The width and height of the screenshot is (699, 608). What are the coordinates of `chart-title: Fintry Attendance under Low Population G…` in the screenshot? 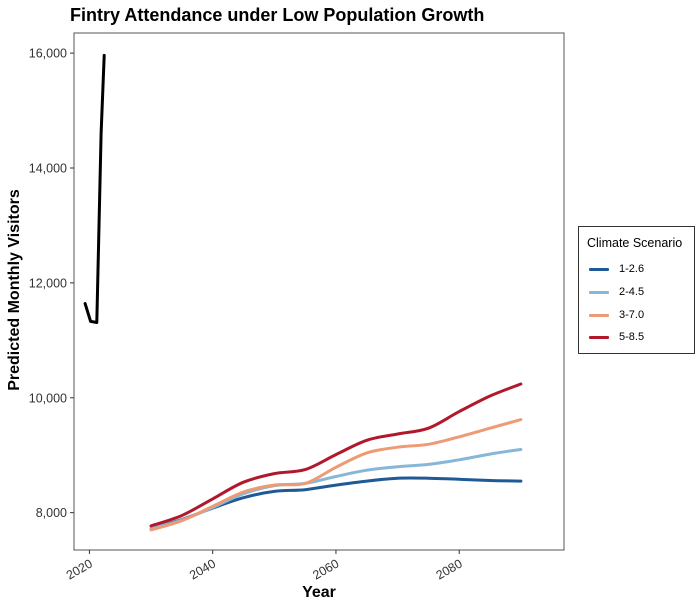 It's located at (277, 15).